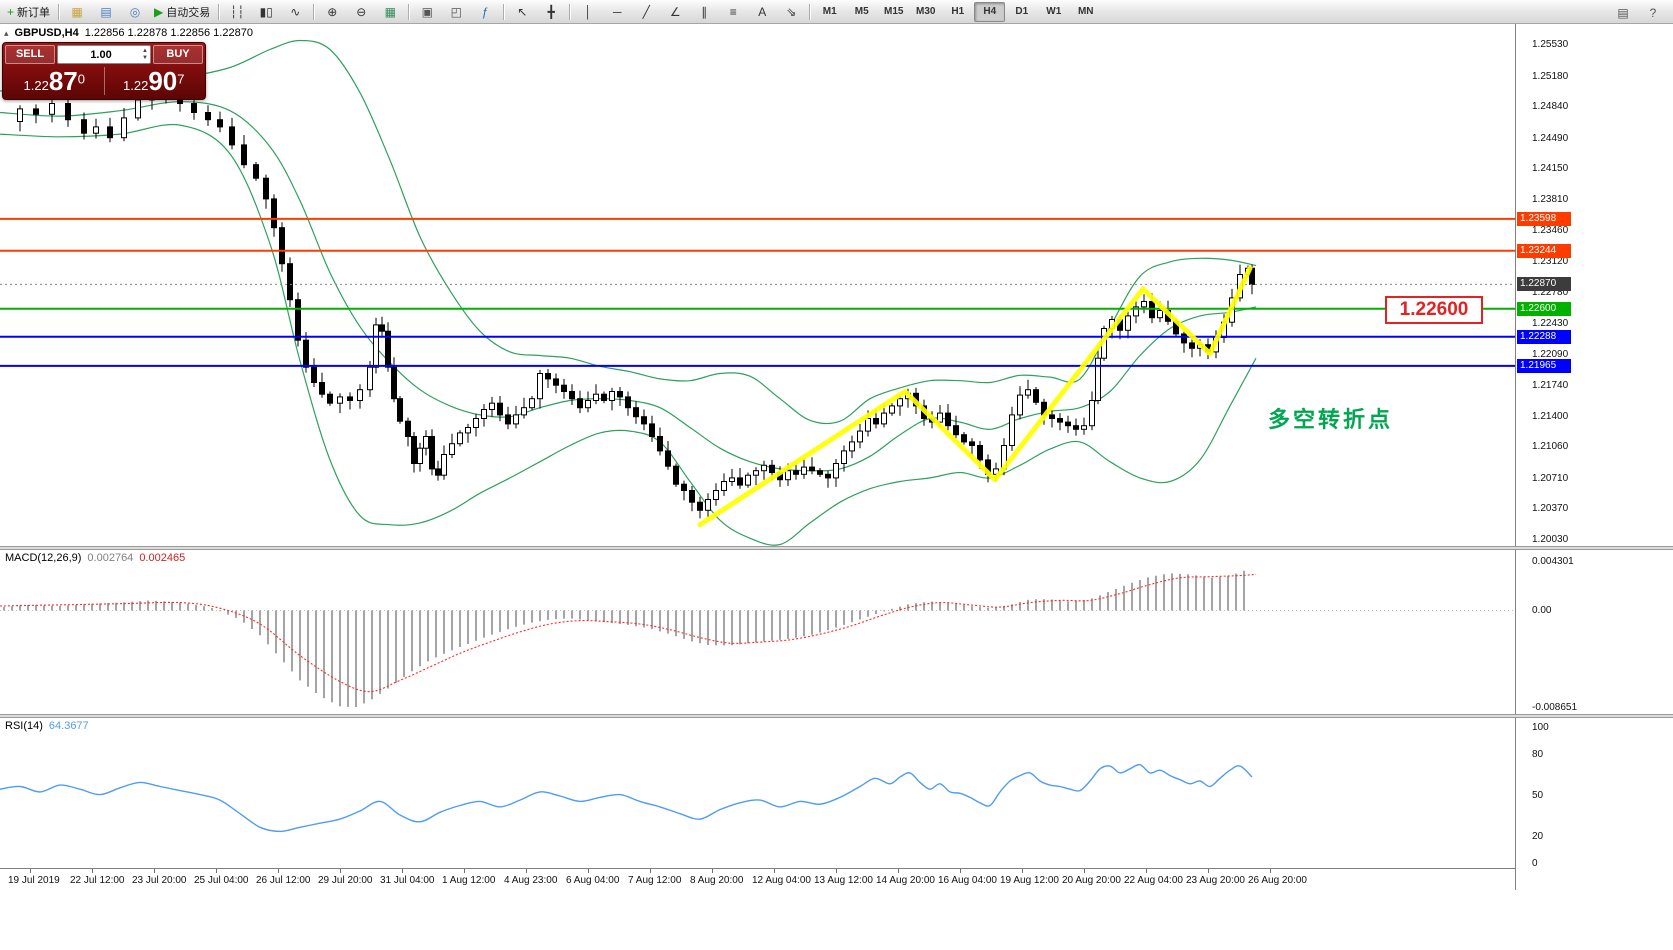  I want to click on volume-value: 1.00, so click(101, 54).